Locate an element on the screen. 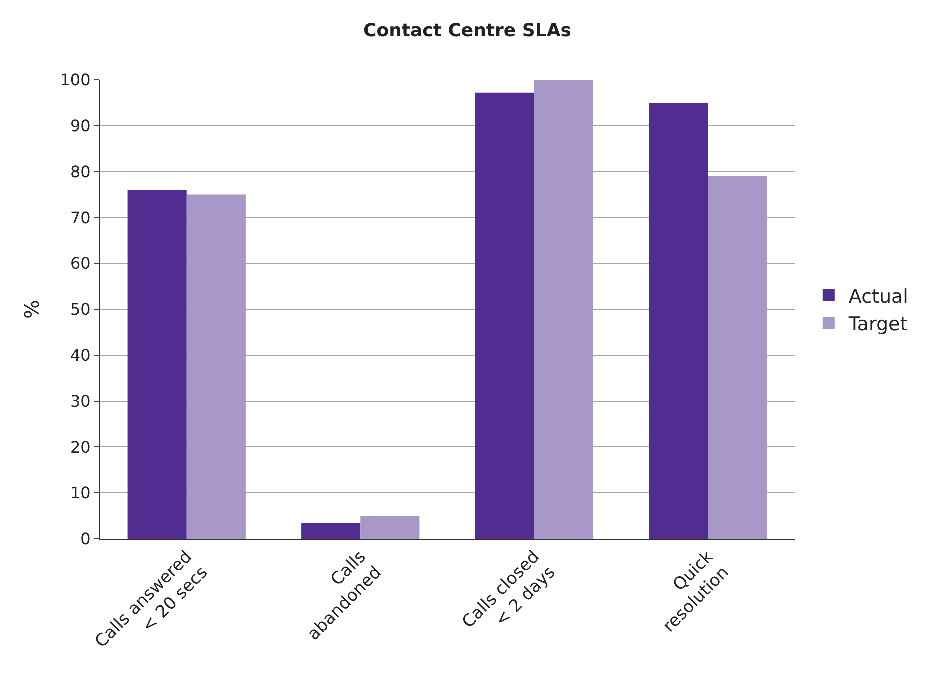 The width and height of the screenshot is (935, 684). y-tick-label: 60 is located at coordinates (80, 264).